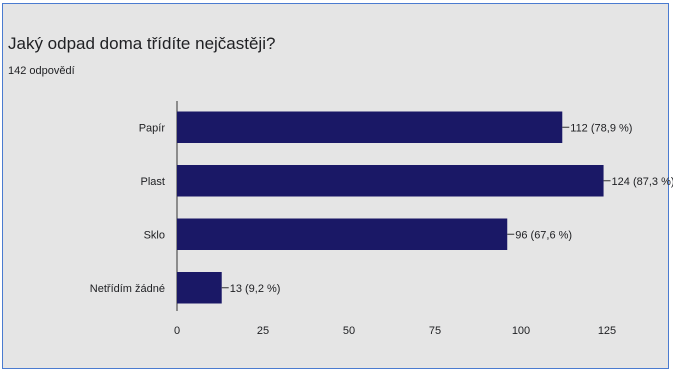 The width and height of the screenshot is (673, 374). What do you see at coordinates (263, 331) in the screenshot?
I see `x-tick-label: 25` at bounding box center [263, 331].